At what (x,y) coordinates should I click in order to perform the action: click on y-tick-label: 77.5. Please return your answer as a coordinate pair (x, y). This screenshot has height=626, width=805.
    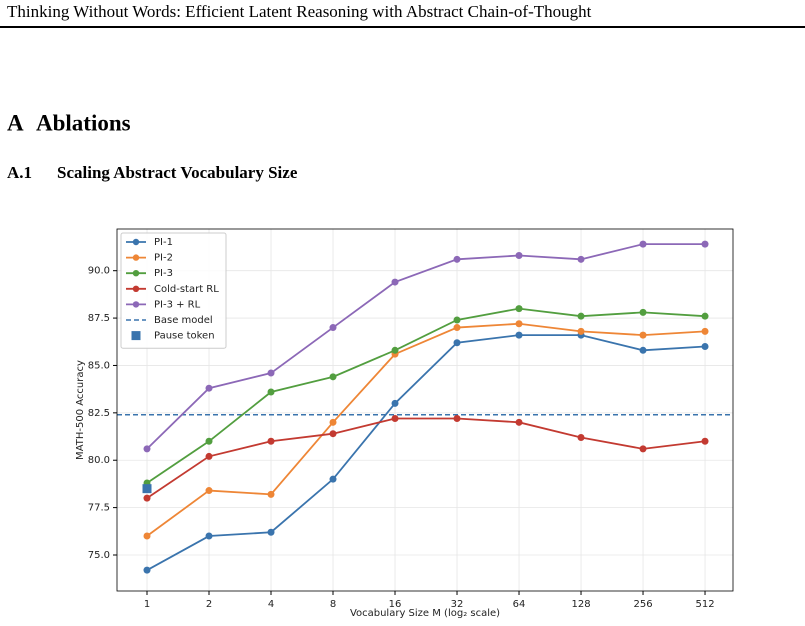
    Looking at the image, I should click on (99, 508).